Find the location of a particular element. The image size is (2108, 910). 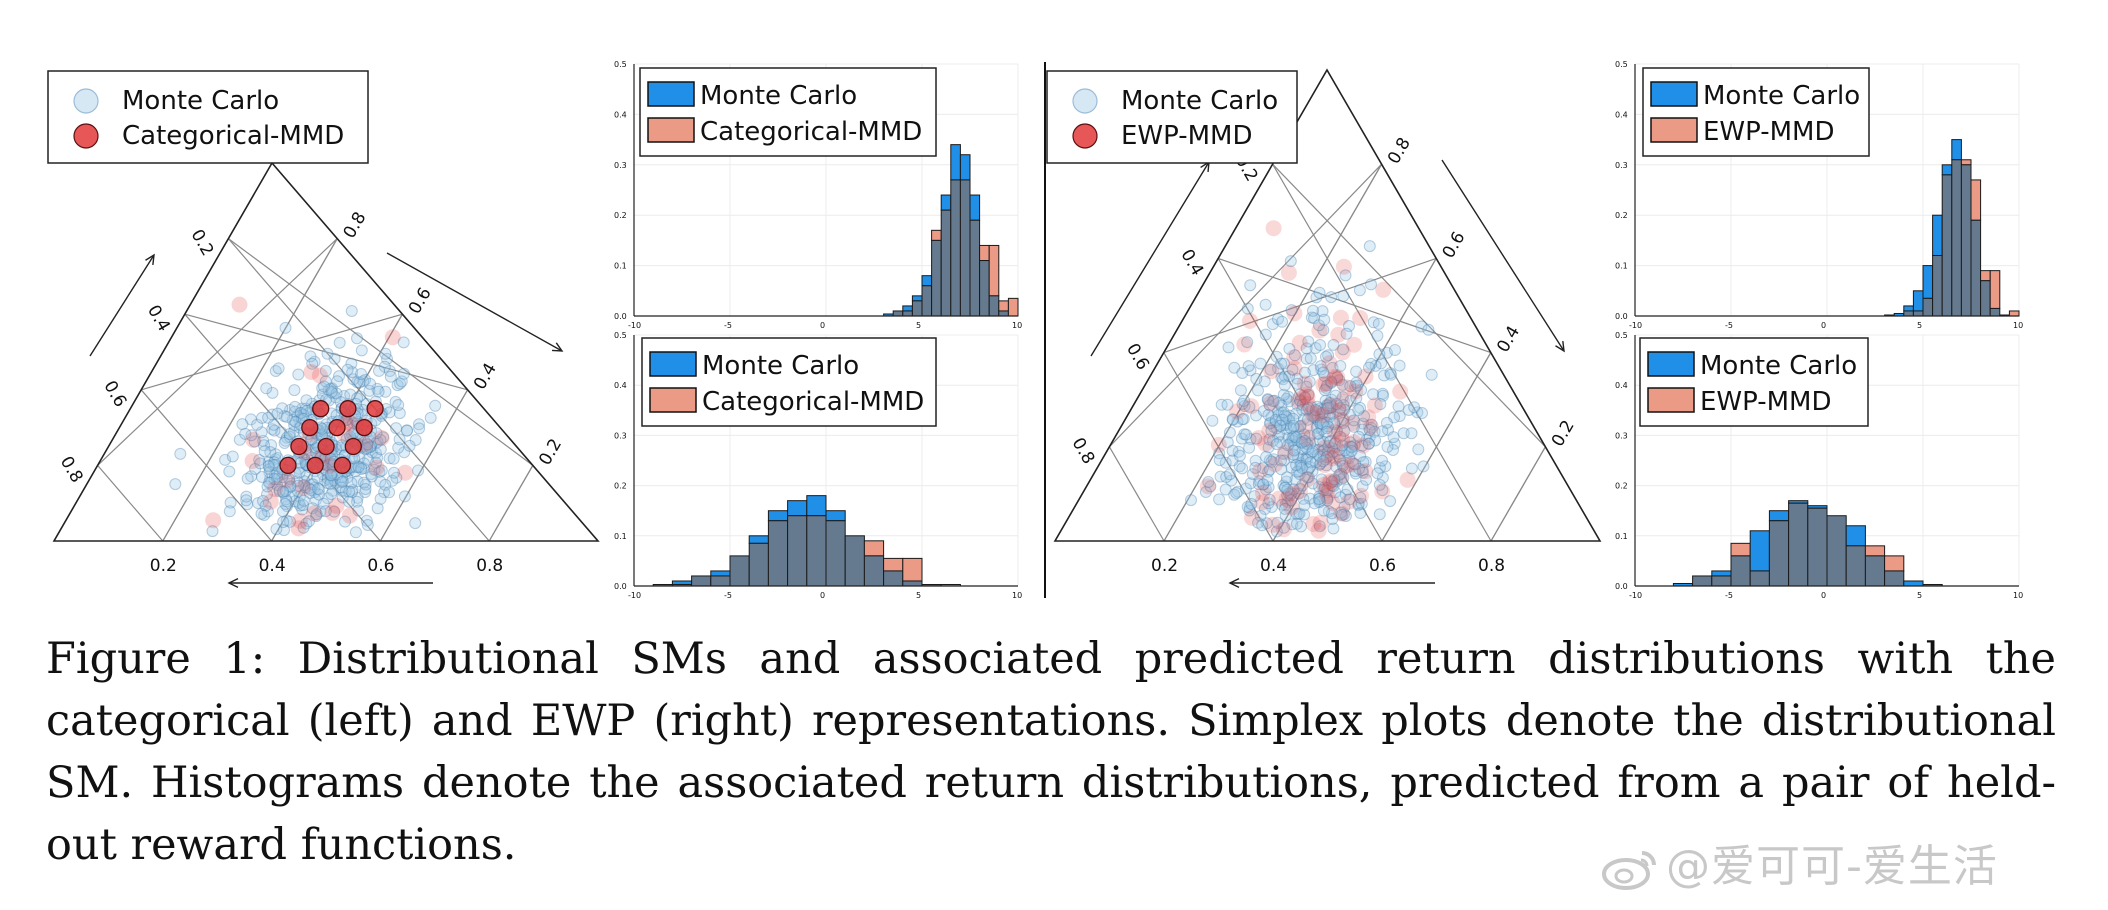

simplex-grid-line is located at coordinates (130, 503).